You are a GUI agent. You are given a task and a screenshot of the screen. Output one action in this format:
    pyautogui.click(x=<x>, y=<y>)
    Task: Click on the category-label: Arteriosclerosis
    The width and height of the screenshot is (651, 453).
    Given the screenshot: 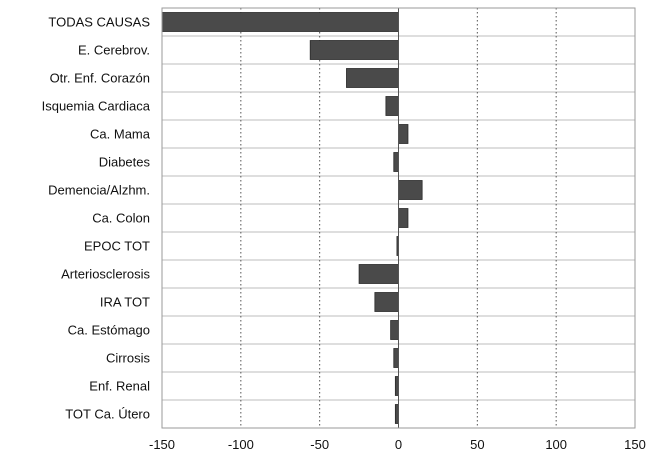 What is the action you would take?
    pyautogui.click(x=105, y=274)
    